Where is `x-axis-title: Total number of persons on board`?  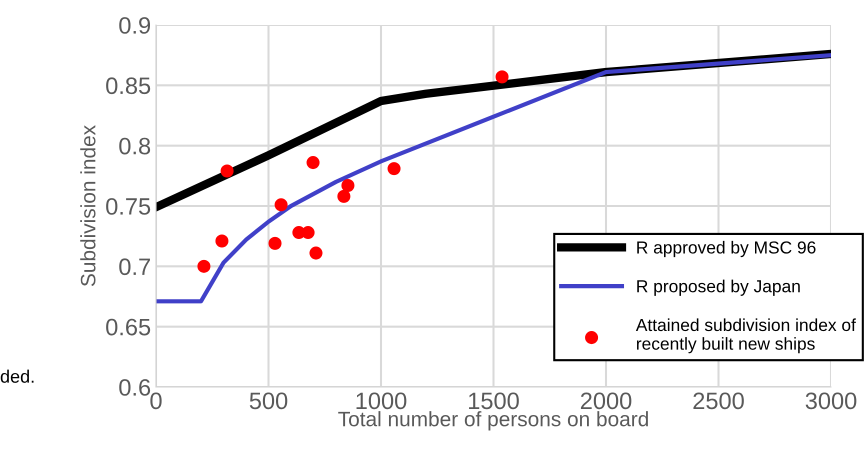
x-axis-title: Total number of persons on board is located at coordinates (493, 421).